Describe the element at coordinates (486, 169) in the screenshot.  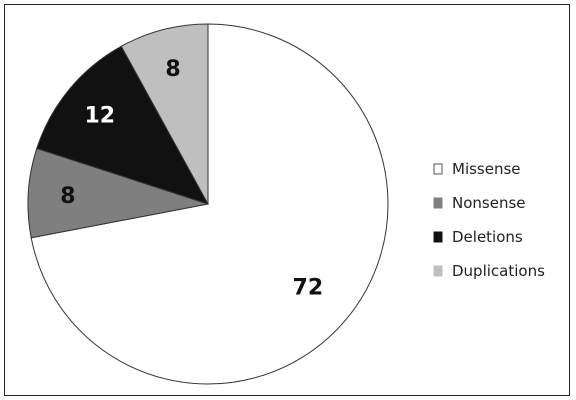
I see `legend-label-missense: Missense` at that location.